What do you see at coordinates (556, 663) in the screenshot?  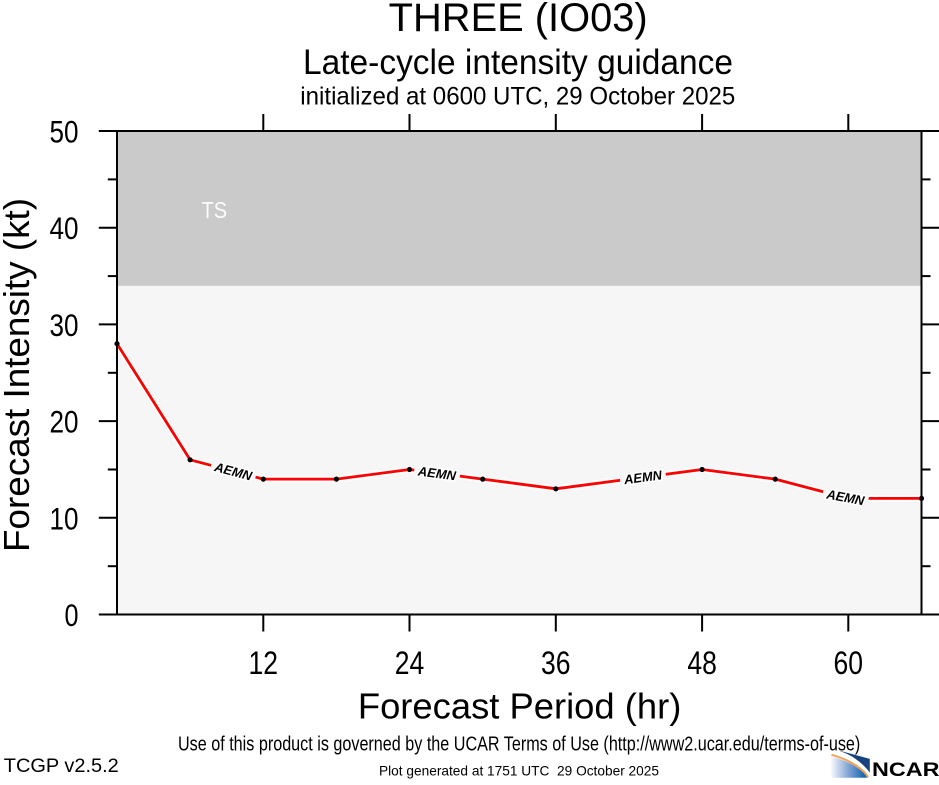 I see `svg-text: 36` at bounding box center [556, 663].